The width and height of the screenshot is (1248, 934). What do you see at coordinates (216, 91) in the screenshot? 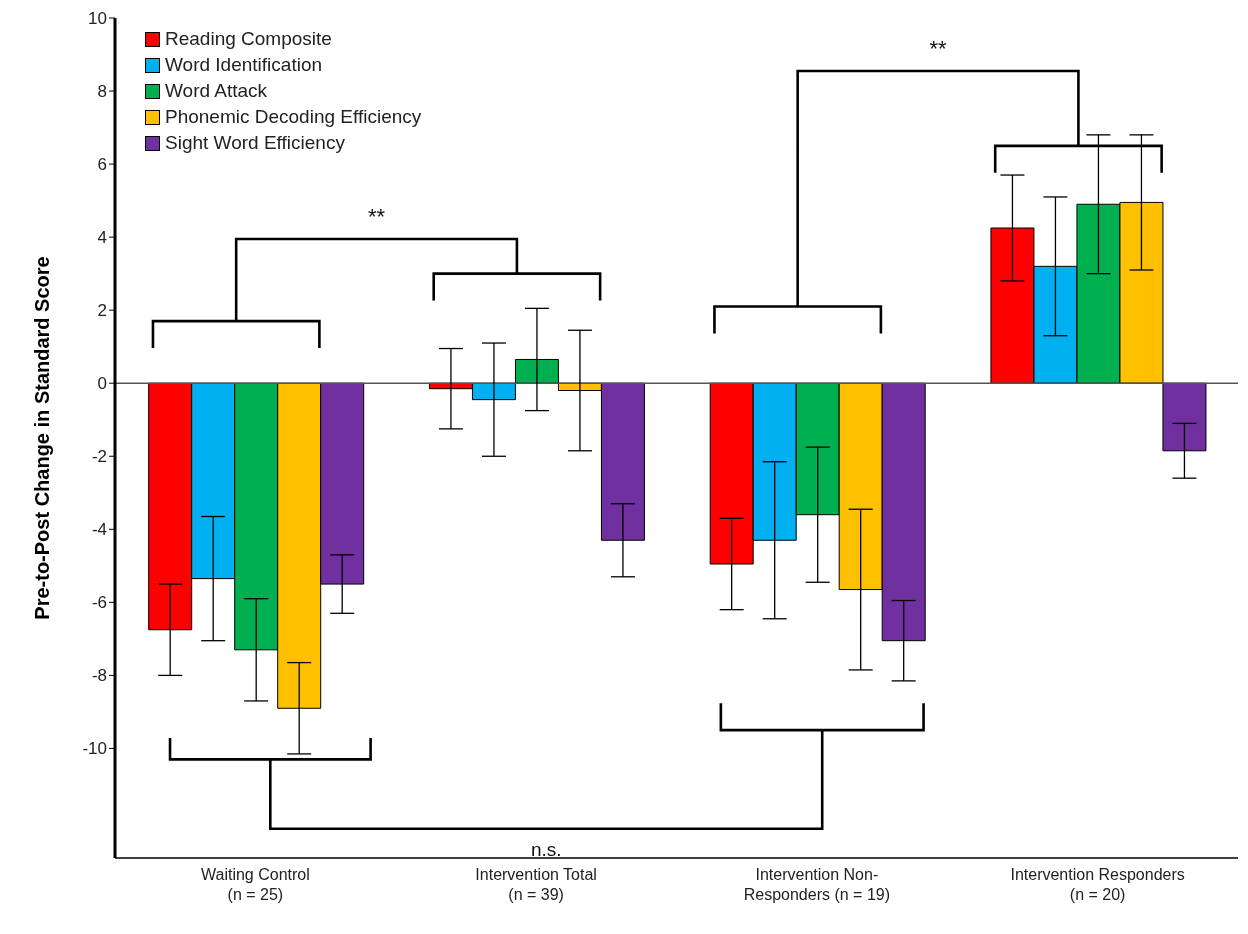
I see `legend-label: Word Attack` at bounding box center [216, 91].